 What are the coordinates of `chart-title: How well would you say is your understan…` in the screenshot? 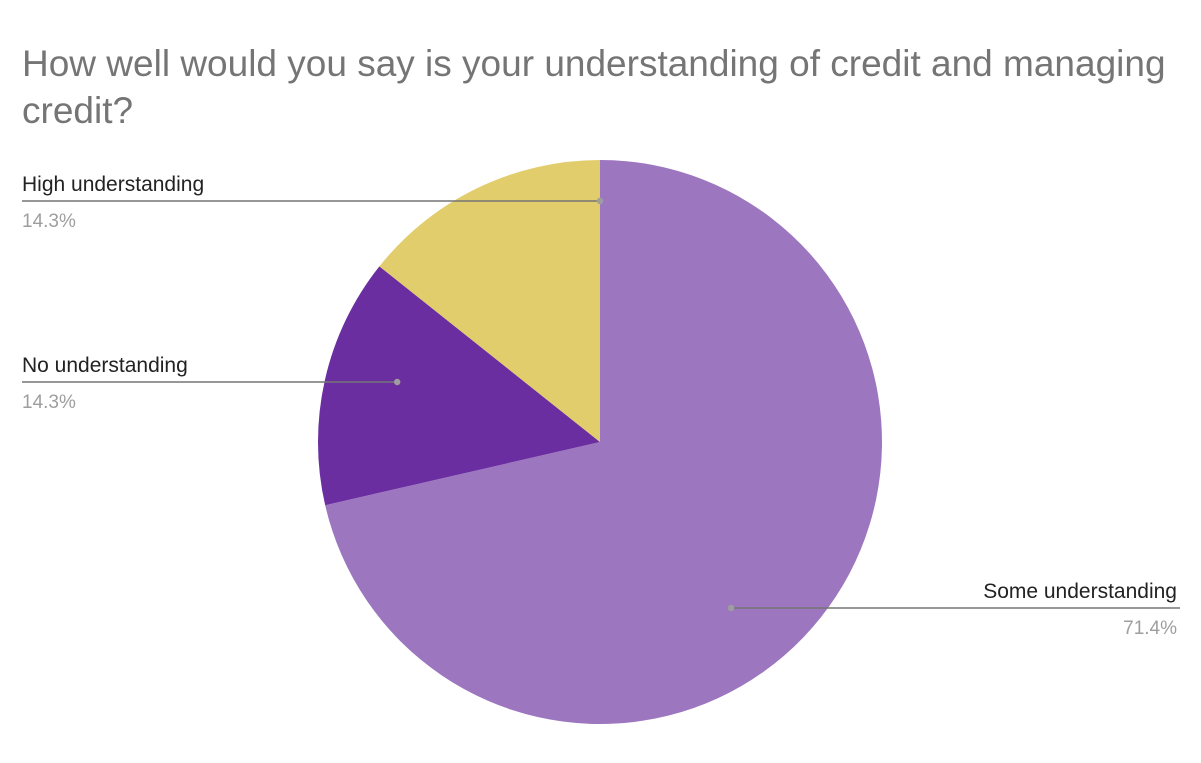 It's located at (594, 87).